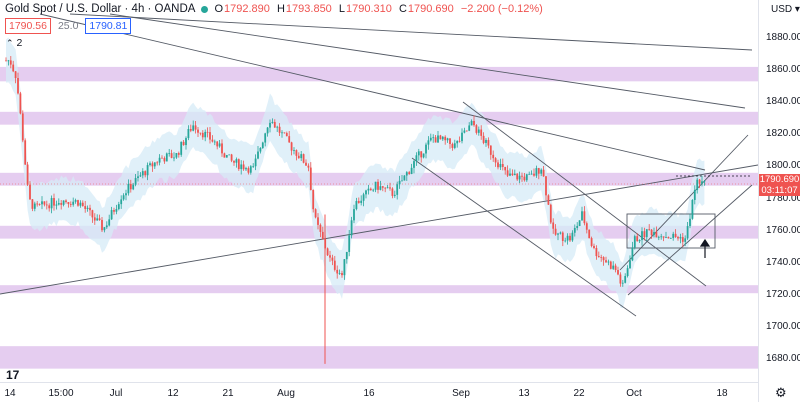 The image size is (800, 402). Describe the element at coordinates (783, 165) in the screenshot. I see `price-tick: 1800.000` at that location.